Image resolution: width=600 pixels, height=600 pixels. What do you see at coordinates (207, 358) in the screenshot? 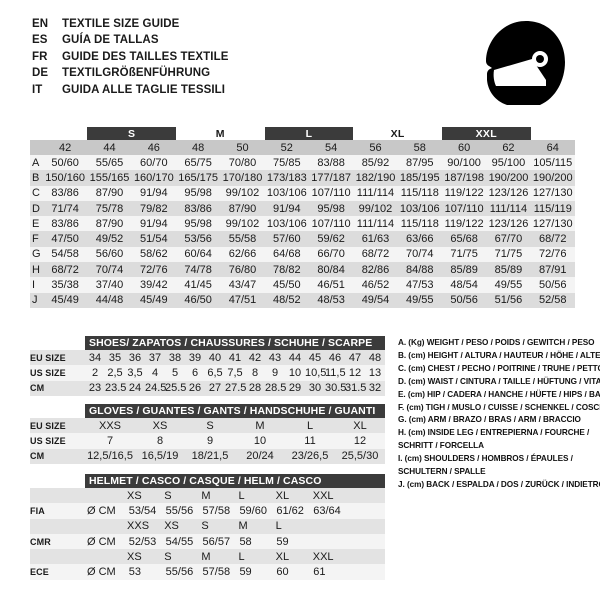
I see `table-row: EU SIZE 34 35 36 37 38 39 40 41 42 43 44 45 46 47 48` at bounding box center [207, 358].